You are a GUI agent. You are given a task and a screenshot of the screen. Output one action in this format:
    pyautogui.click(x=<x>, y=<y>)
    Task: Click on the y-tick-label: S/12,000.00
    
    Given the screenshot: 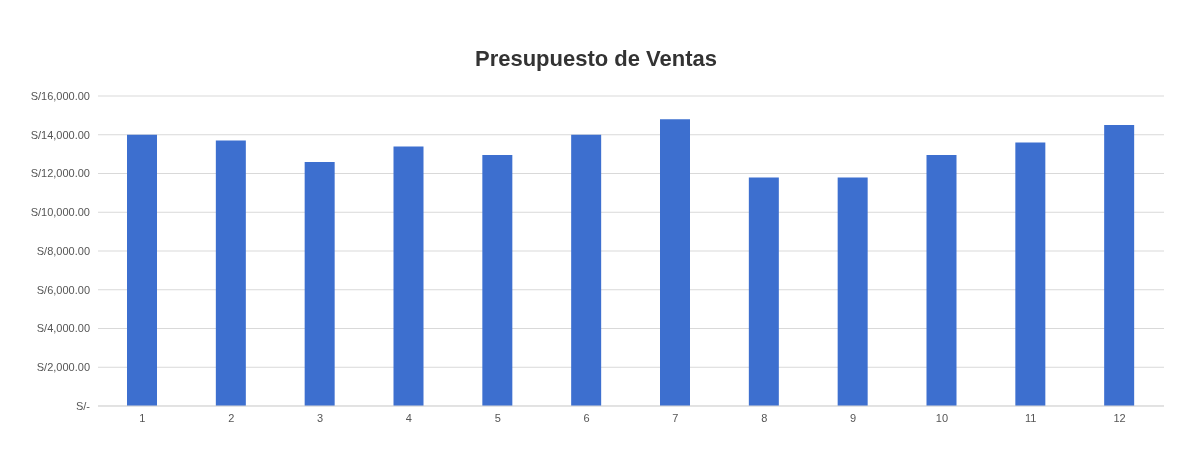 What is the action you would take?
    pyautogui.click(x=60, y=173)
    